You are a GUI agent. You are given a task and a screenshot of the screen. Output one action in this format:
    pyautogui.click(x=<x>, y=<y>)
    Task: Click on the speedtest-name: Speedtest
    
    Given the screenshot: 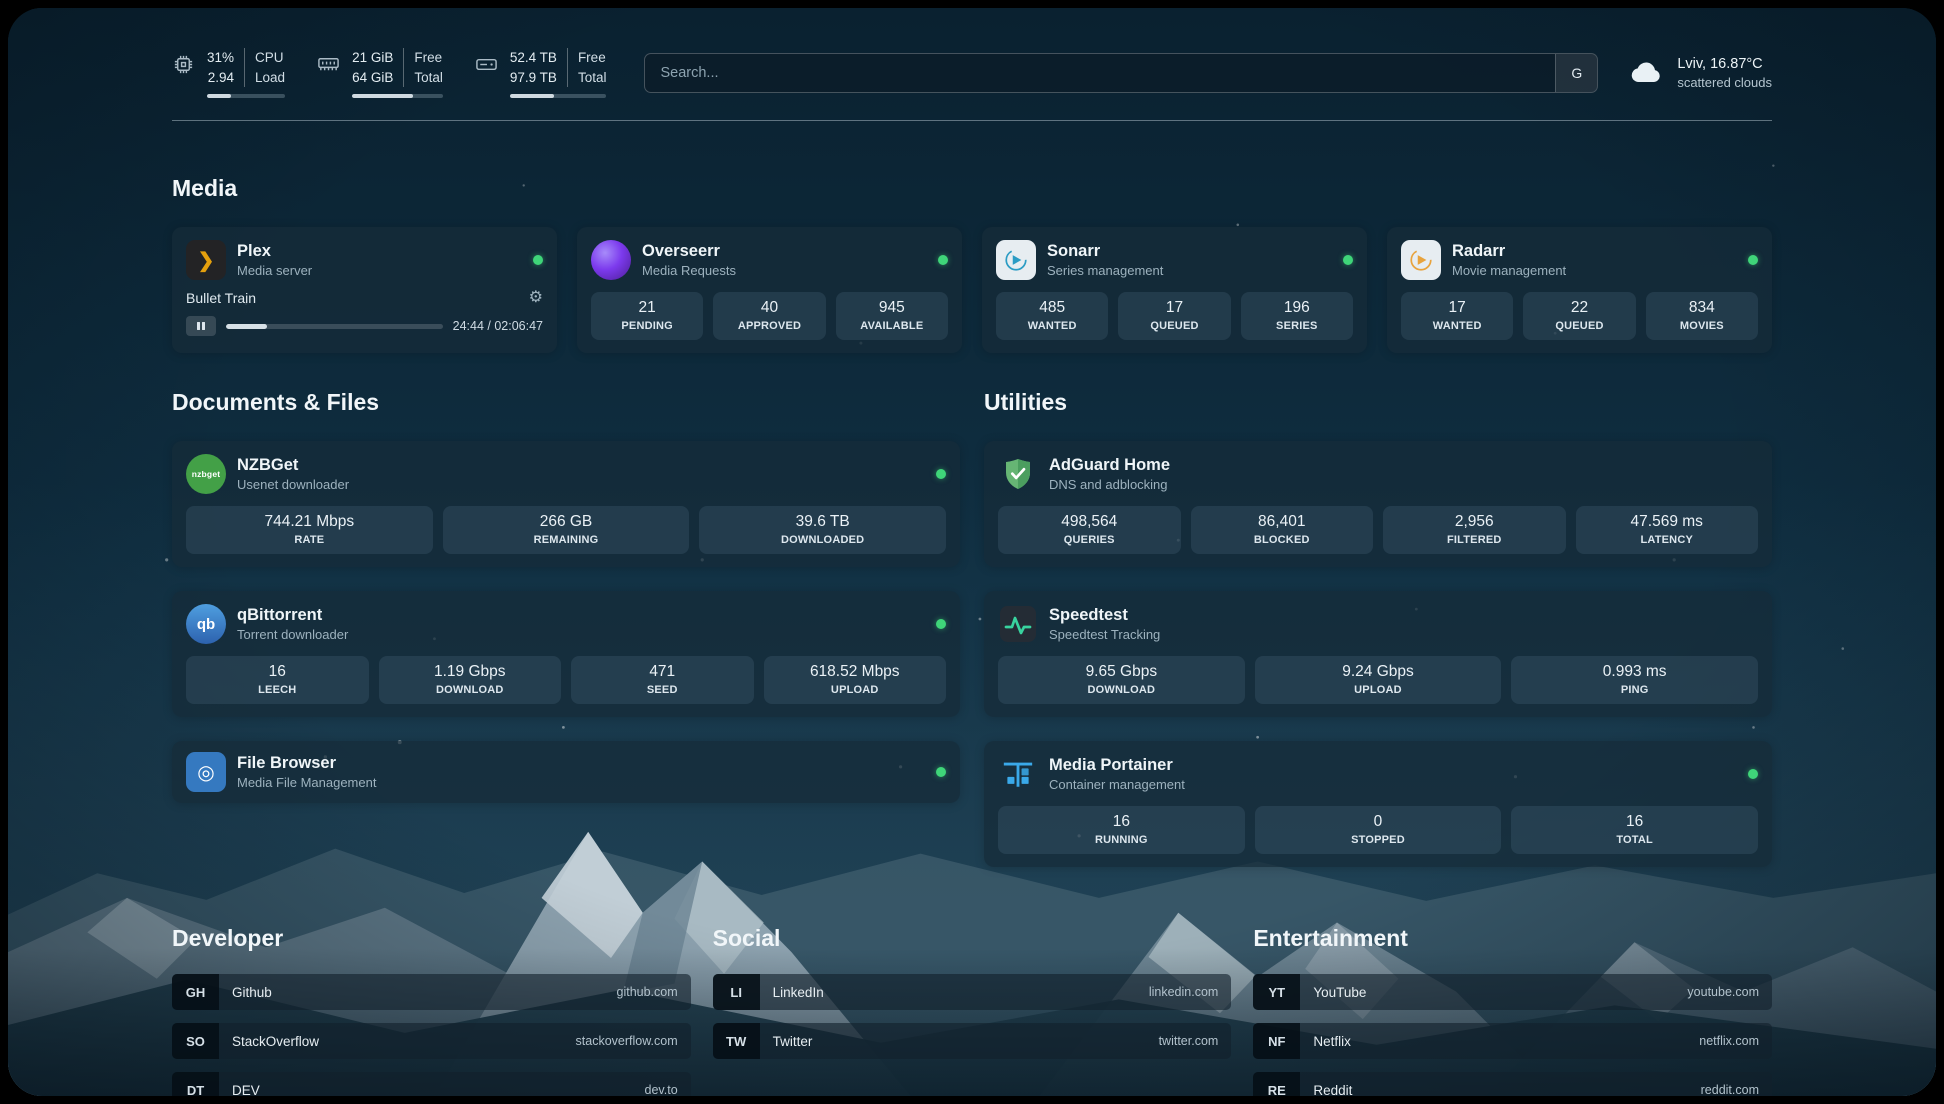 What is the action you would take?
    pyautogui.click(x=1088, y=614)
    